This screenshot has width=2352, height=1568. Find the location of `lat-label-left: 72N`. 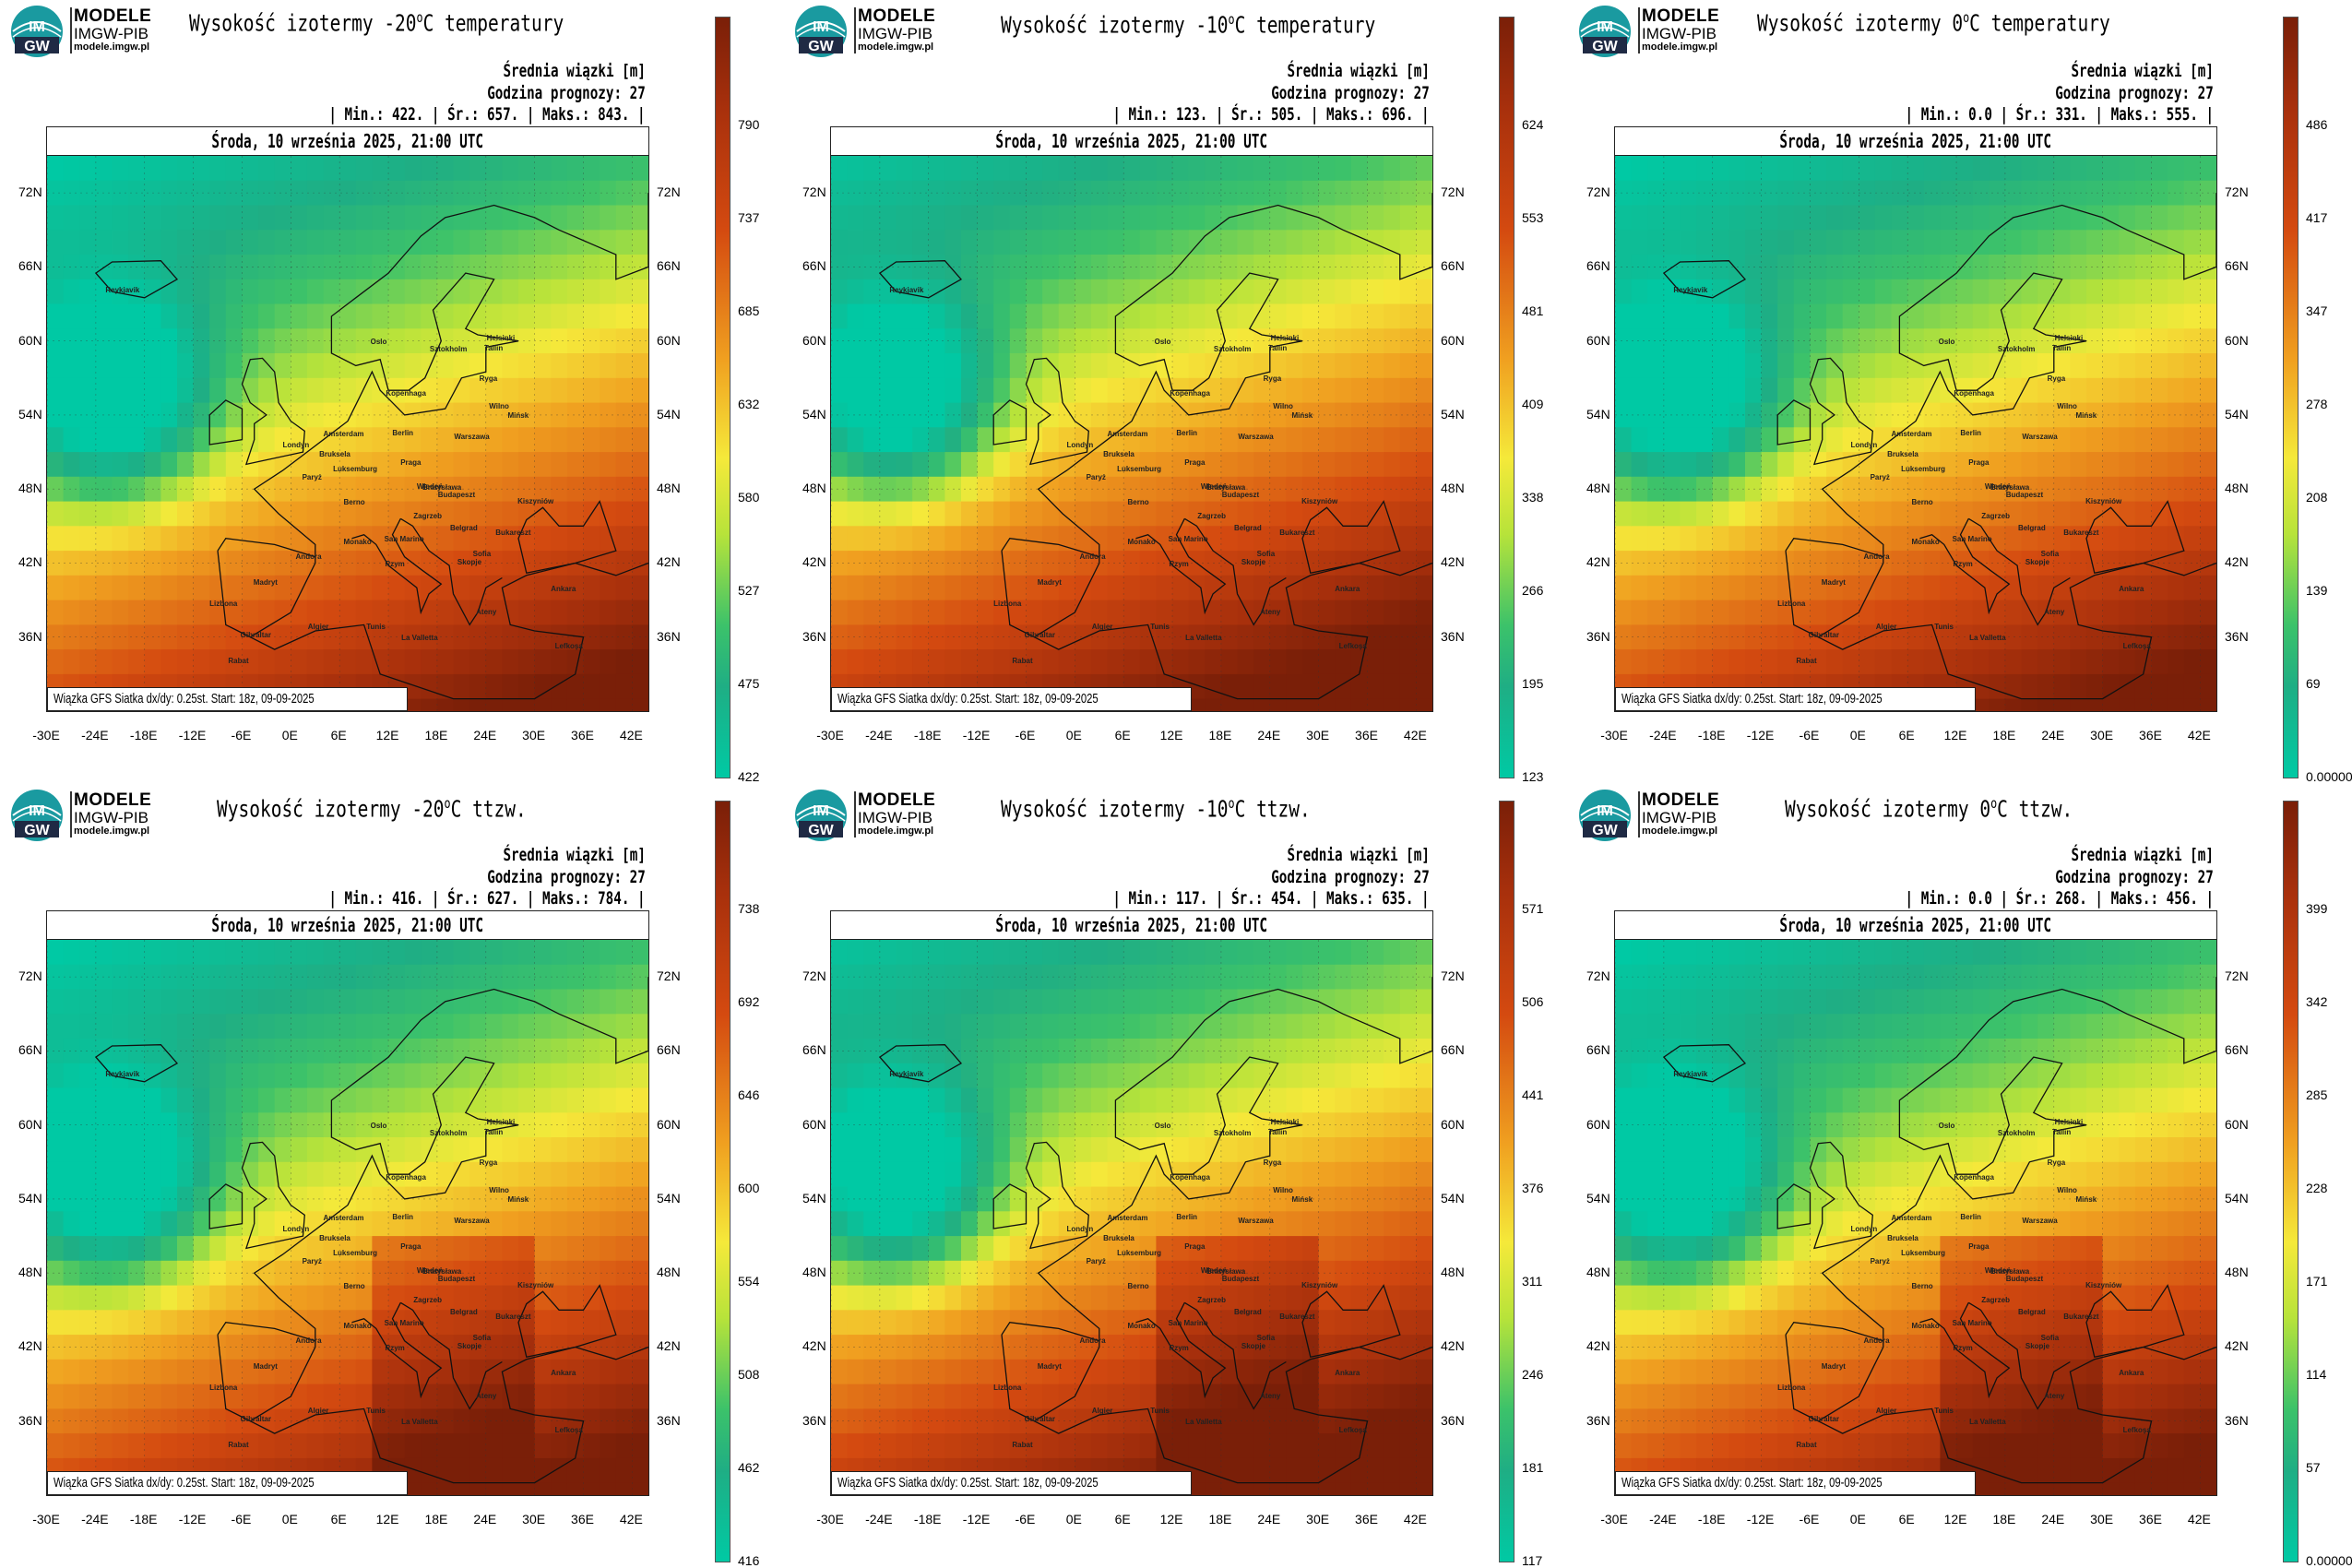

lat-label-left: 72N is located at coordinates (30, 976).